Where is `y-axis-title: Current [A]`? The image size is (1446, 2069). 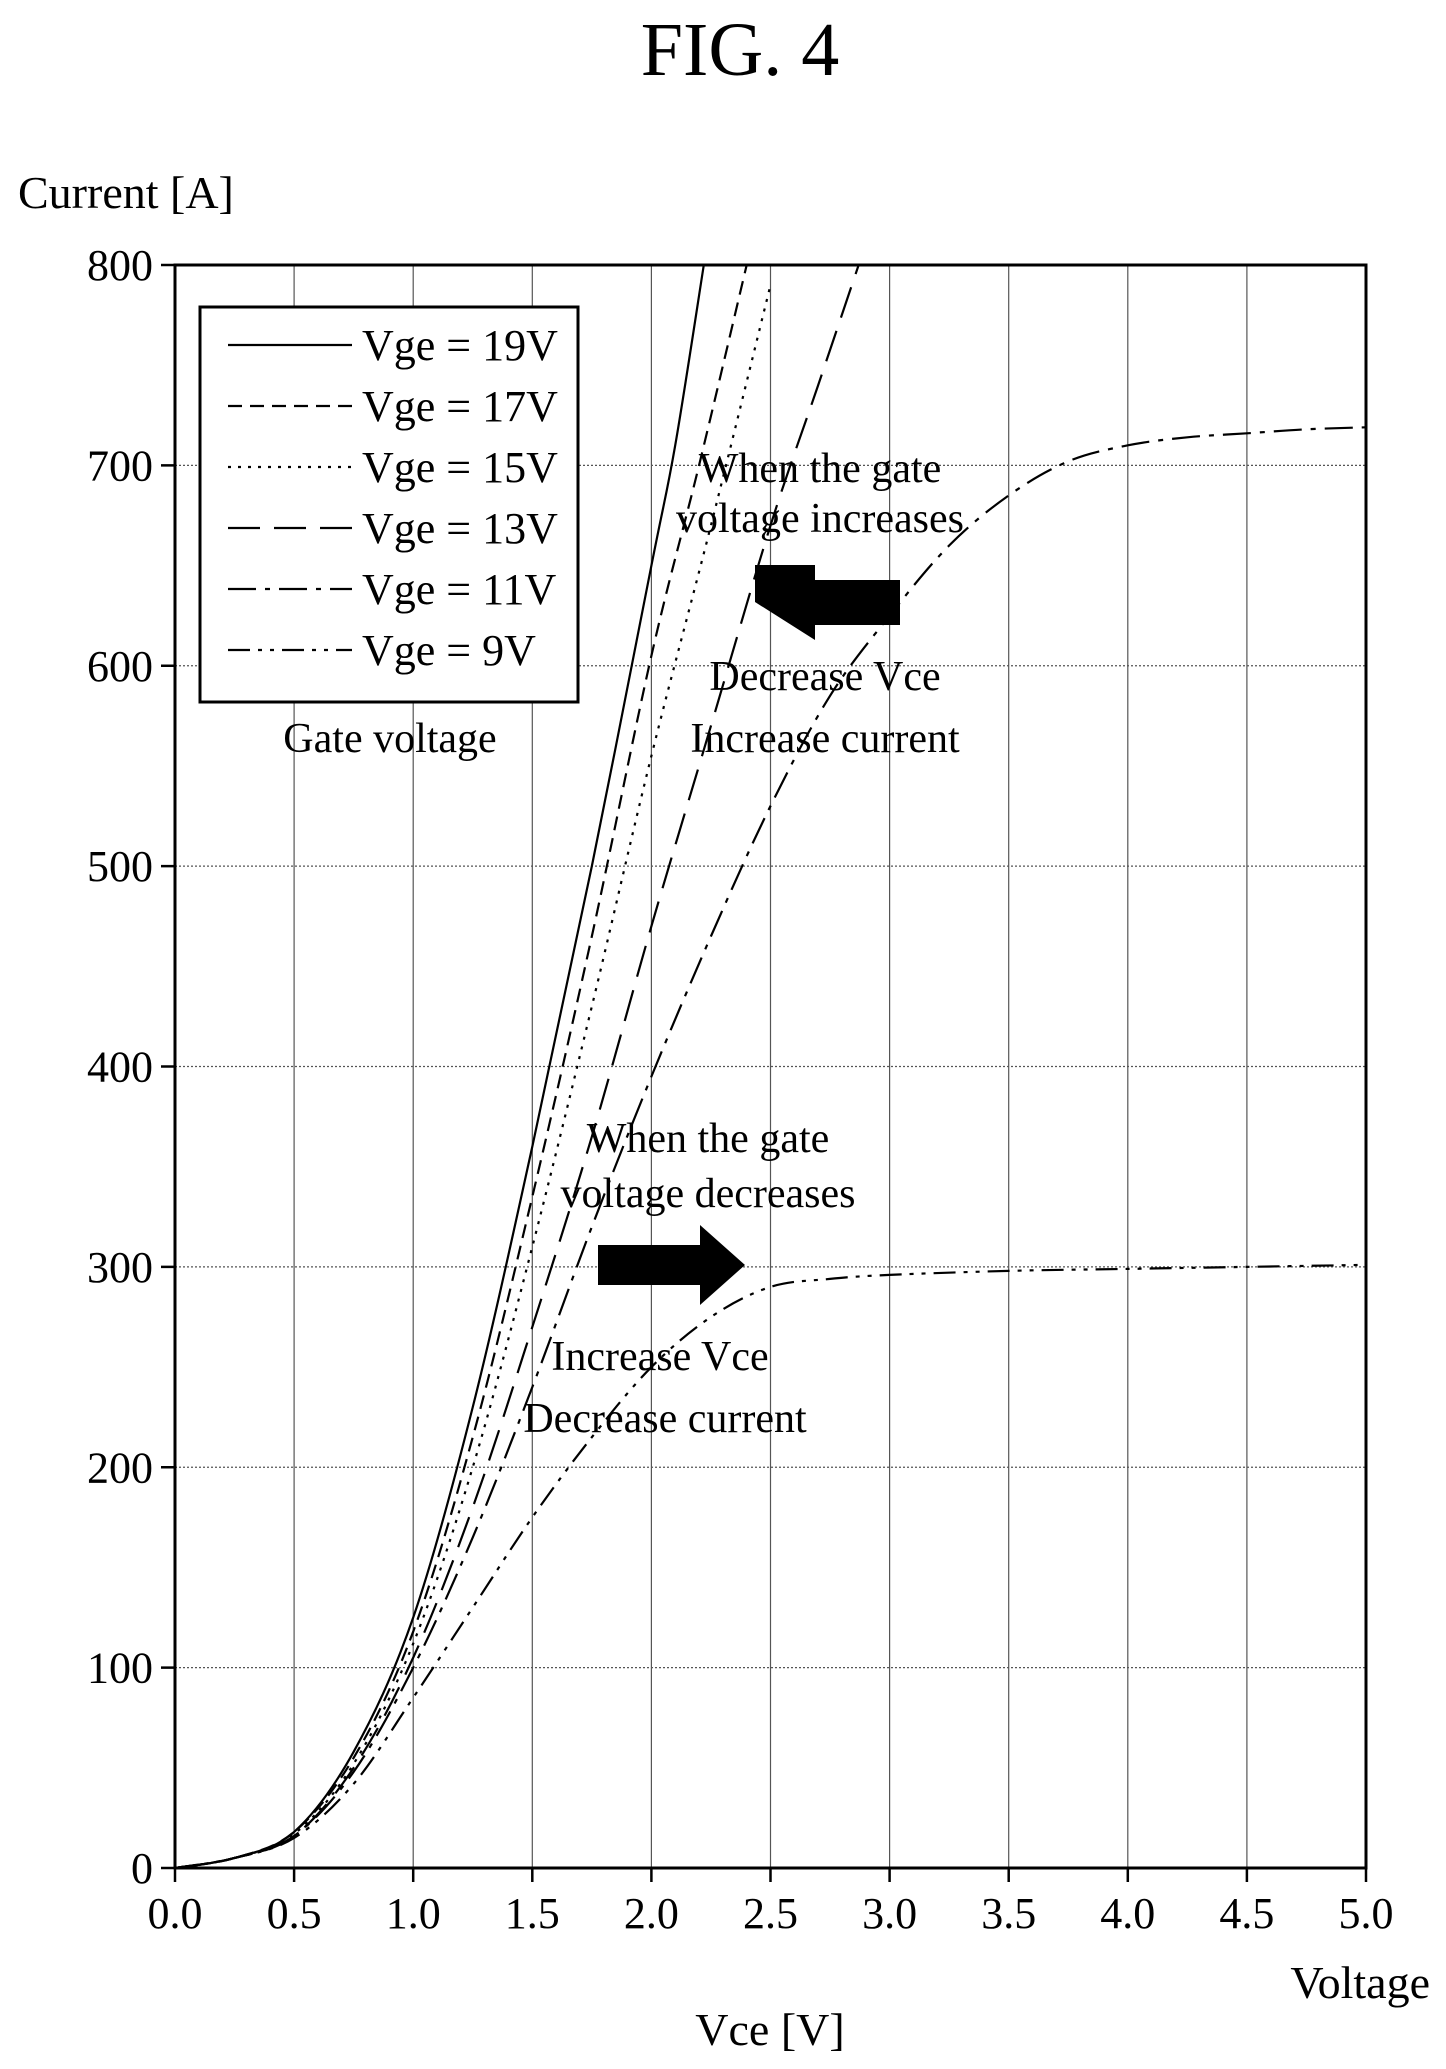 y-axis-title: Current [A] is located at coordinates (126, 192).